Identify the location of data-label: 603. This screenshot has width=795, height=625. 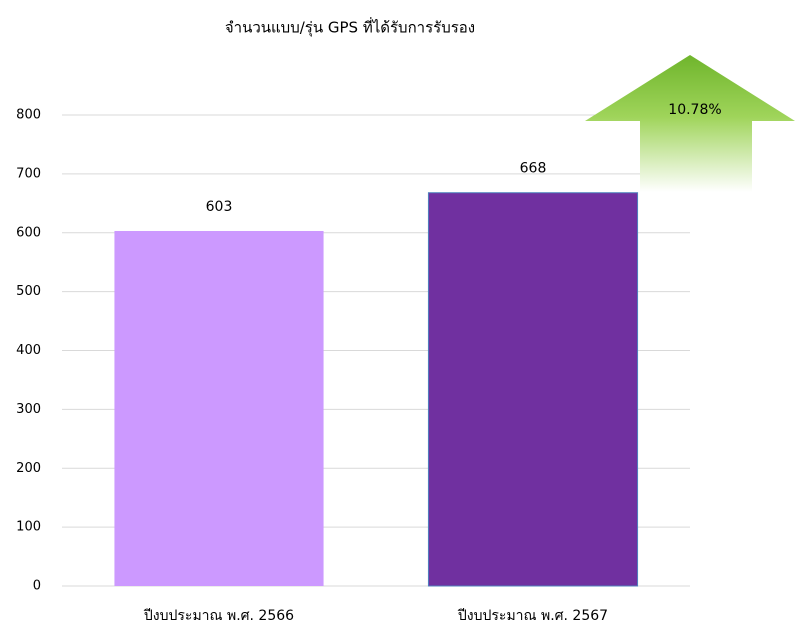
(219, 207).